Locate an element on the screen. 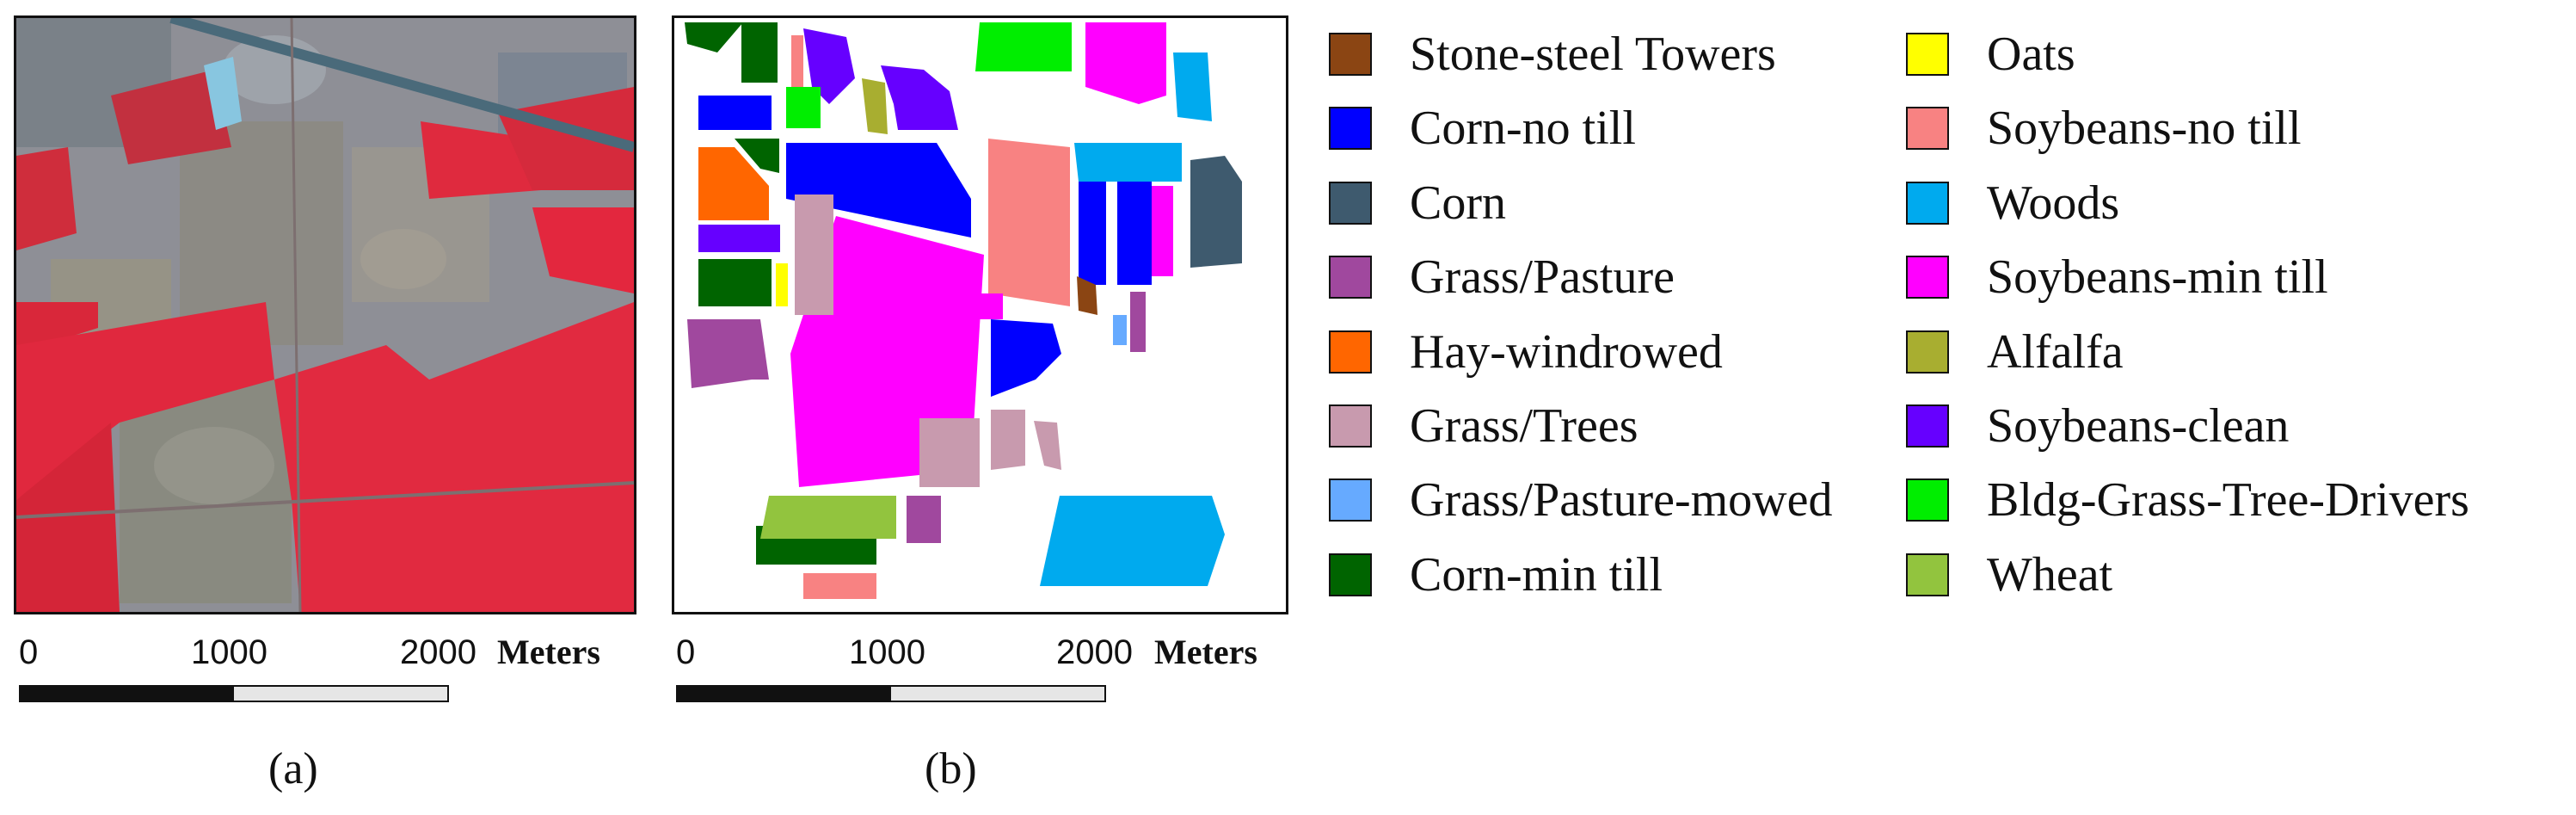 The height and width of the screenshot is (815, 2576). legend-label: Oats is located at coordinates (2031, 54).